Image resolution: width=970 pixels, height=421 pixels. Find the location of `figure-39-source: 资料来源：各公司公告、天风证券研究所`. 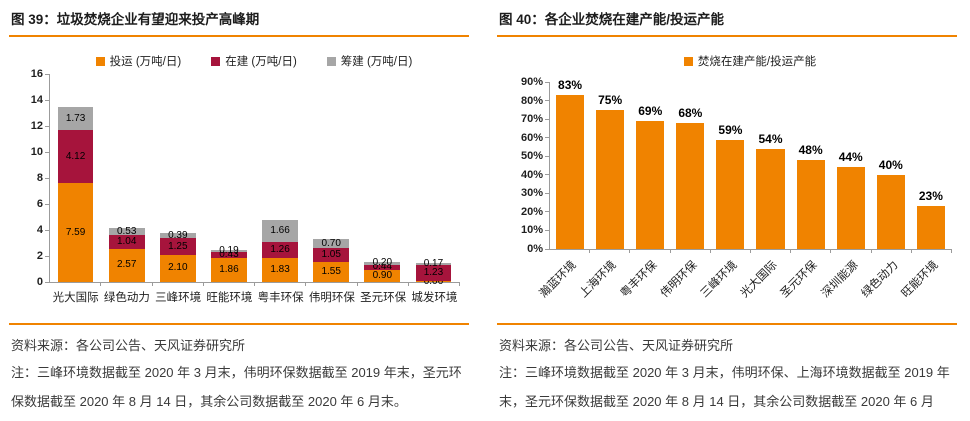

figure-39-source: 资料来源：各公司公告、天风证券研究所 is located at coordinates (128, 345).